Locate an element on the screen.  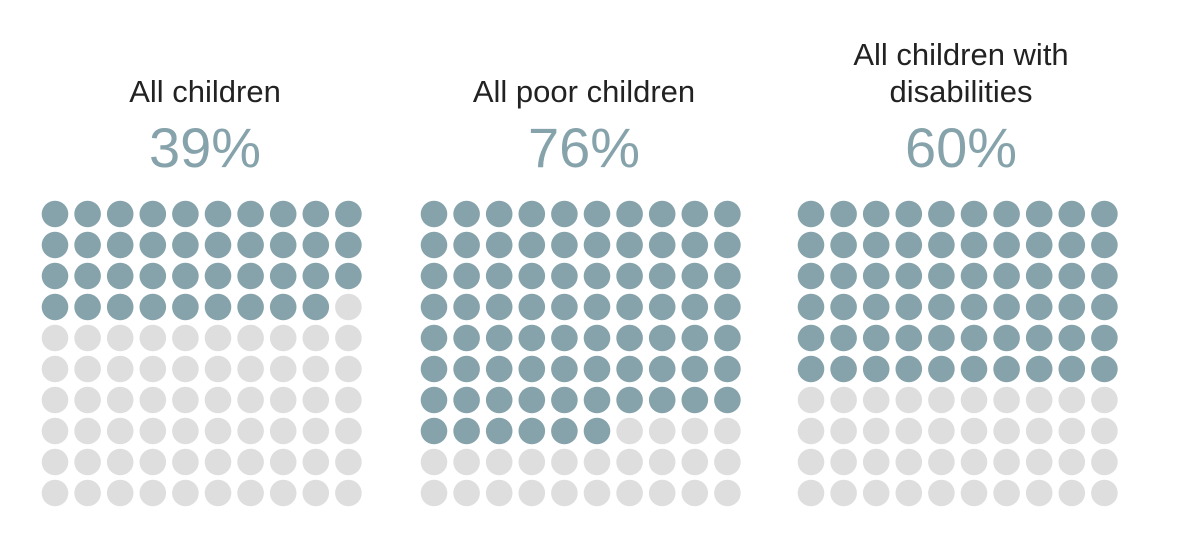
panel-label: All poor children is located at coordinates (584, 91).